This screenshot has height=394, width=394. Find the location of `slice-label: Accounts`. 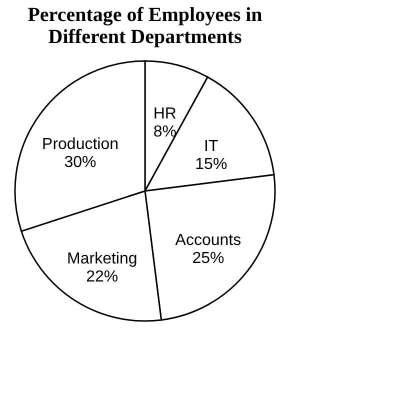

slice-label: Accounts is located at coordinates (208, 241).